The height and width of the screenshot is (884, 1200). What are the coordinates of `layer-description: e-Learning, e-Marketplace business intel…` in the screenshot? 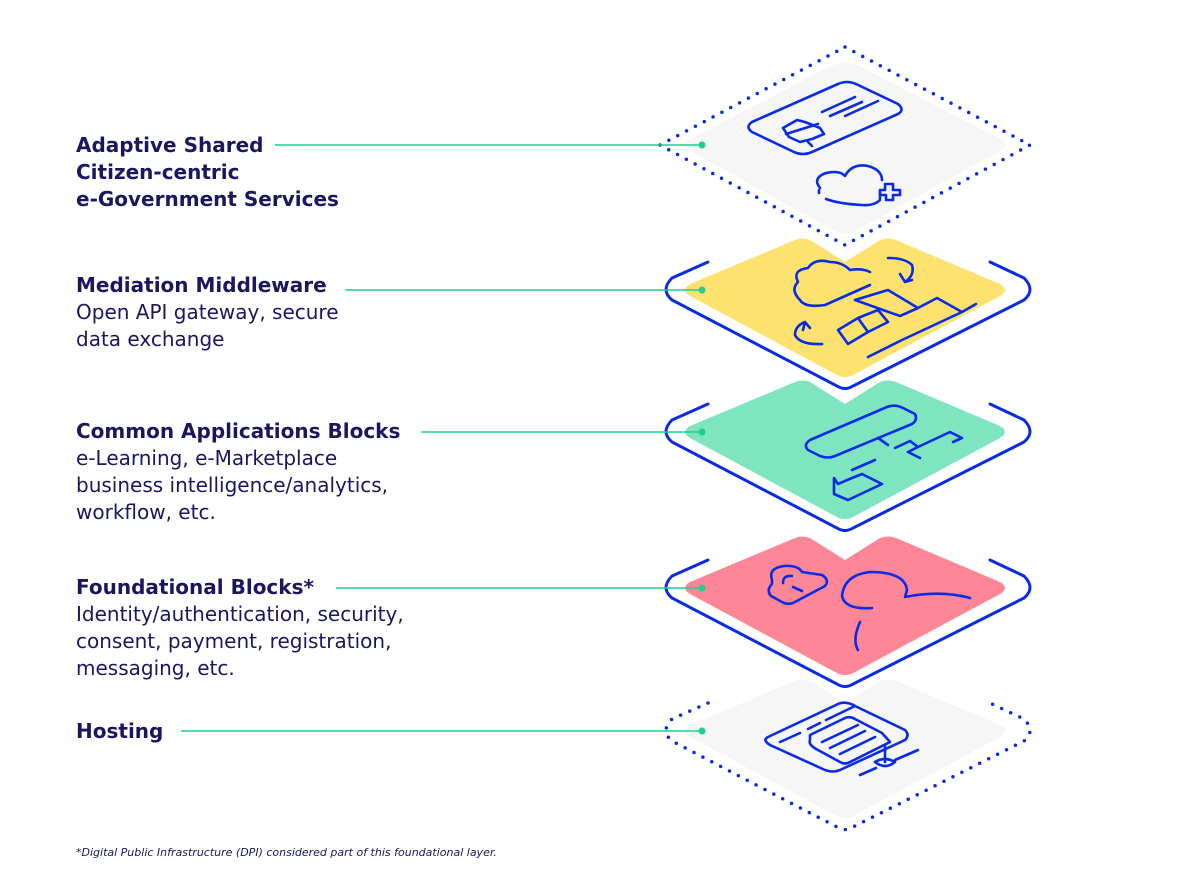 It's located at (232, 485).